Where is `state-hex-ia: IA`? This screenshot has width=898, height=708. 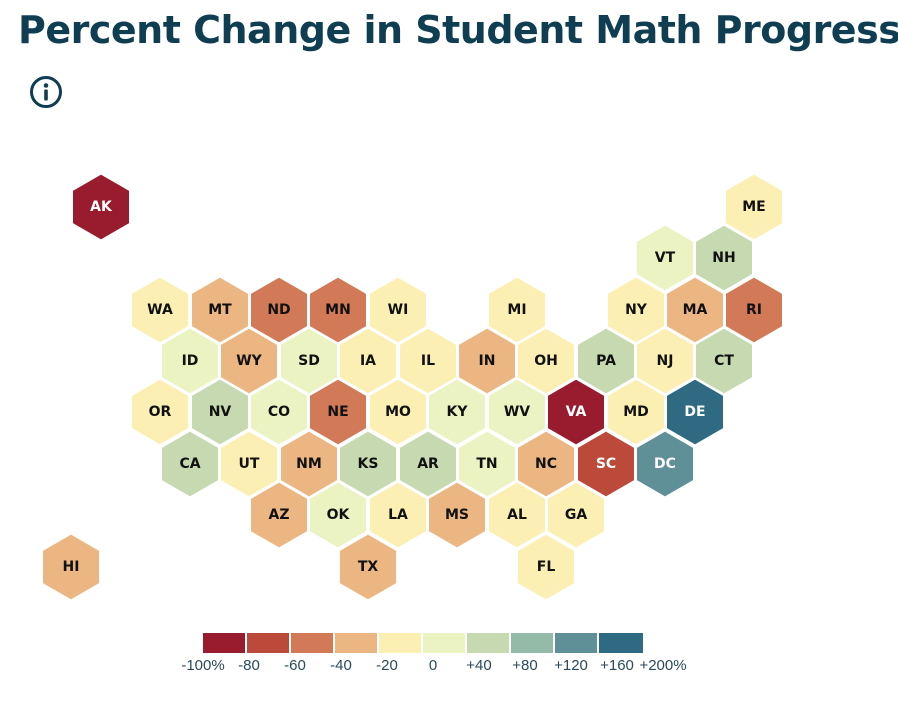
state-hex-ia: IA is located at coordinates (368, 361).